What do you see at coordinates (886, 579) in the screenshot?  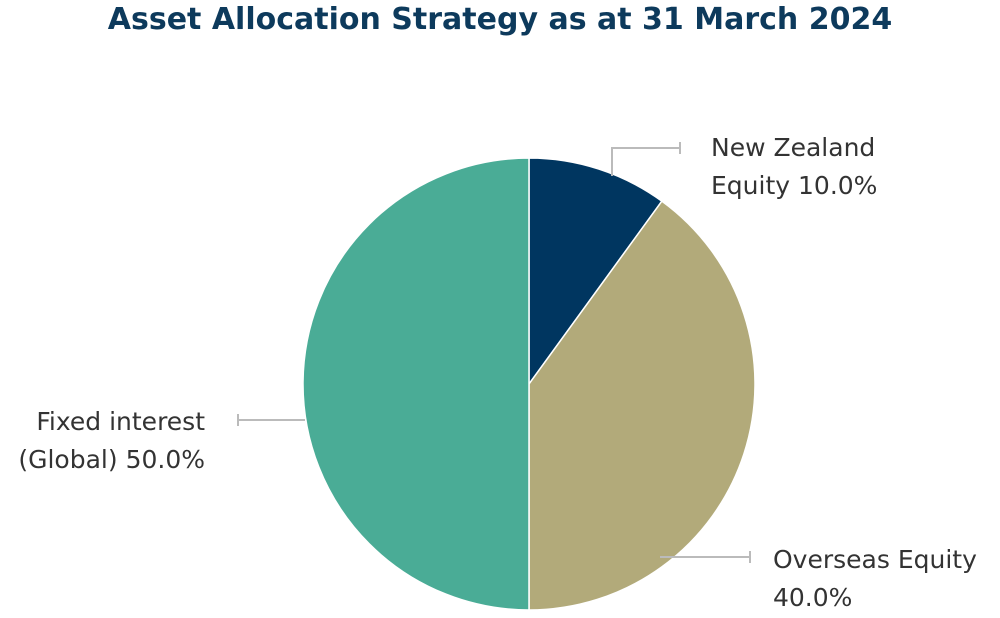 I see `slice-label: Overseas Equity 40.0%` at bounding box center [886, 579].